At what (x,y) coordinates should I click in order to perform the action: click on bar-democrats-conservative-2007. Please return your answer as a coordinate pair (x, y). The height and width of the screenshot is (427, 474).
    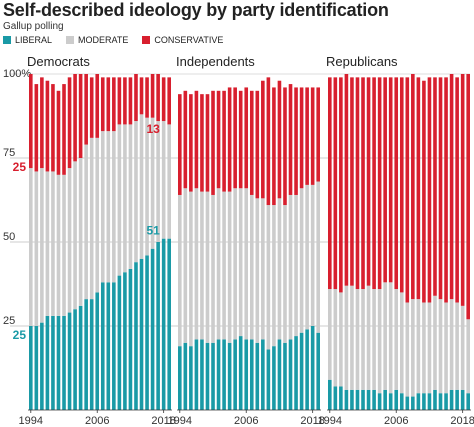
    Looking at the image, I should click on (102, 104).